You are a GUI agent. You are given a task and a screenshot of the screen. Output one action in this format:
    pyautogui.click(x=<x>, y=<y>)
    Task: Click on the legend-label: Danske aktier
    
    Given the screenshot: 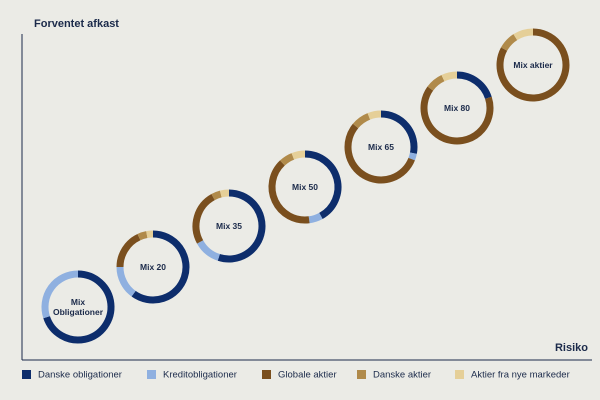 What is the action you would take?
    pyautogui.click(x=402, y=375)
    